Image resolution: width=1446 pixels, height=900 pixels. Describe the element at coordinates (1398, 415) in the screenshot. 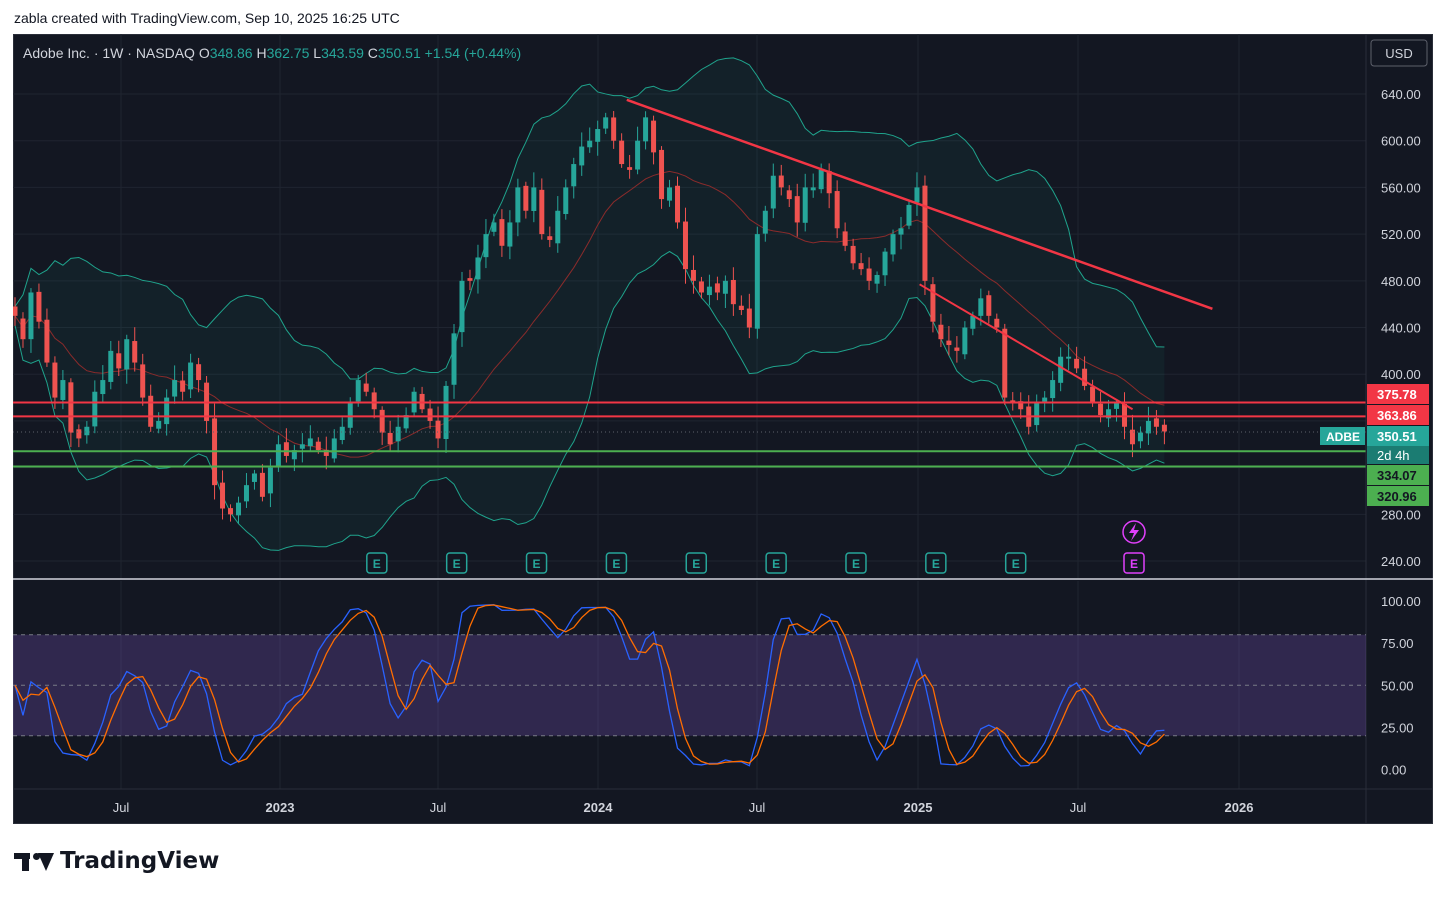

I see `price-label-resistance` at that location.